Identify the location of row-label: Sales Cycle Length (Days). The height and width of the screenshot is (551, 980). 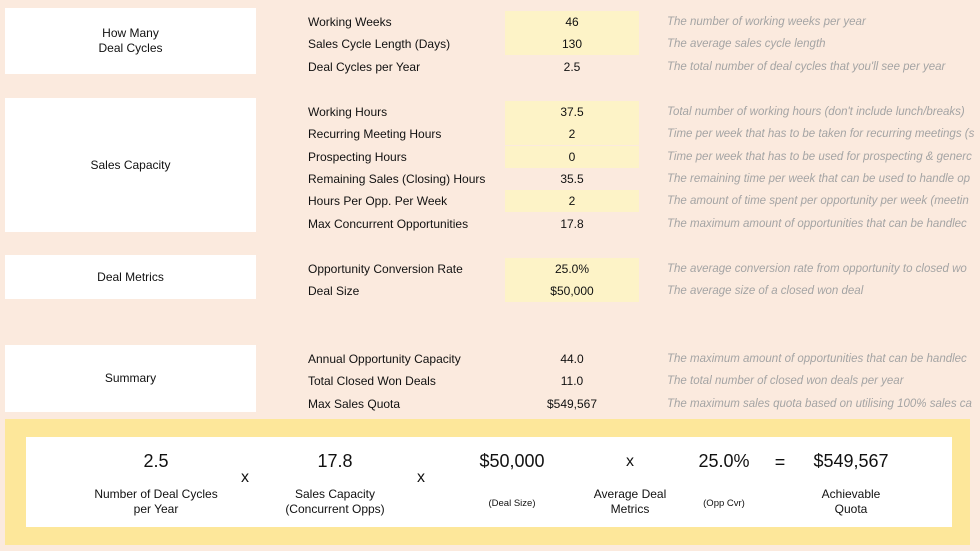
(379, 44).